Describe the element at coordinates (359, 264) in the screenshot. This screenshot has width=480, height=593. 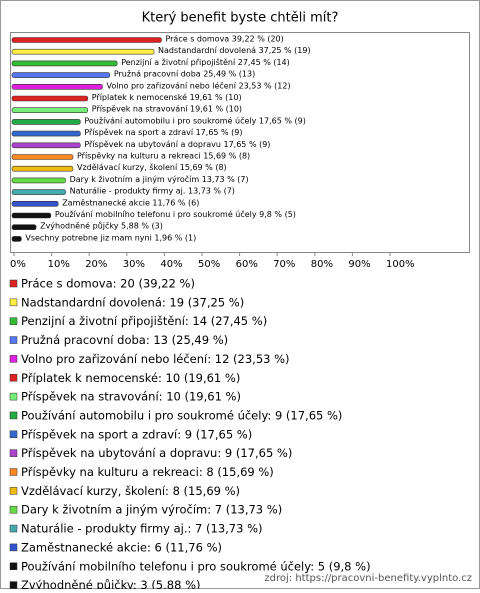
I see `x-tick-label: 90%` at that location.